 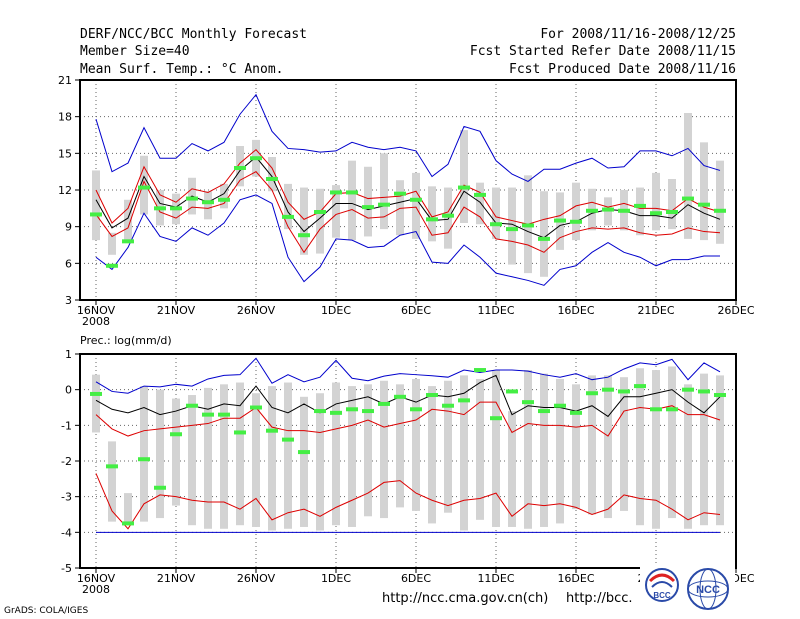 What do you see at coordinates (408, 419) in the screenshot?
I see `p2-line-upper` at bounding box center [408, 419].